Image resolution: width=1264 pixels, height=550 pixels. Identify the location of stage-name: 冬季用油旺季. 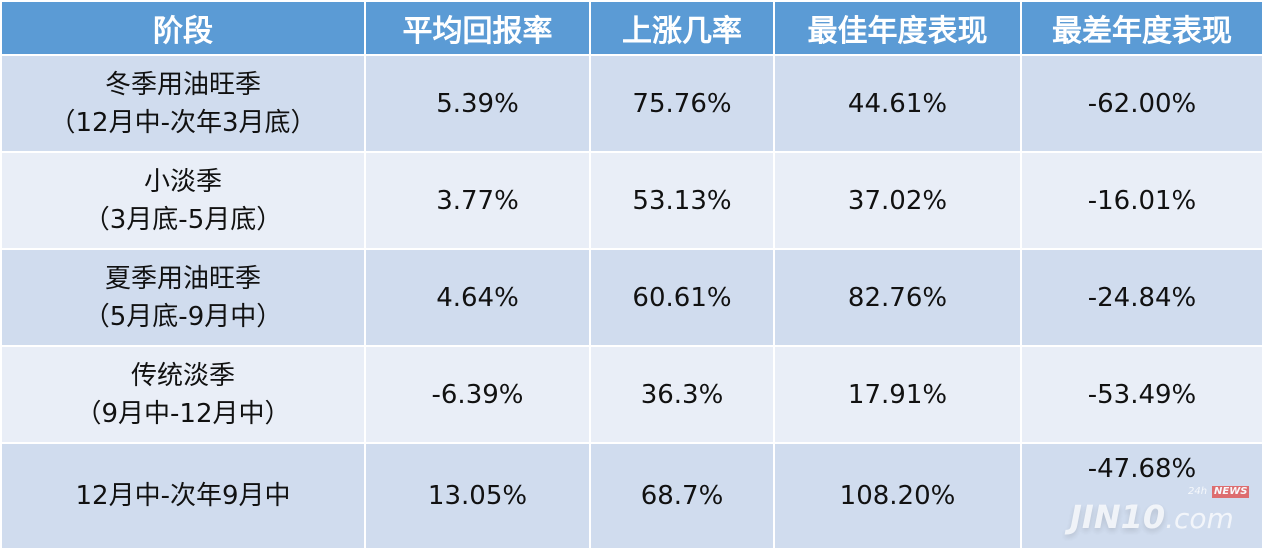
(182, 84).